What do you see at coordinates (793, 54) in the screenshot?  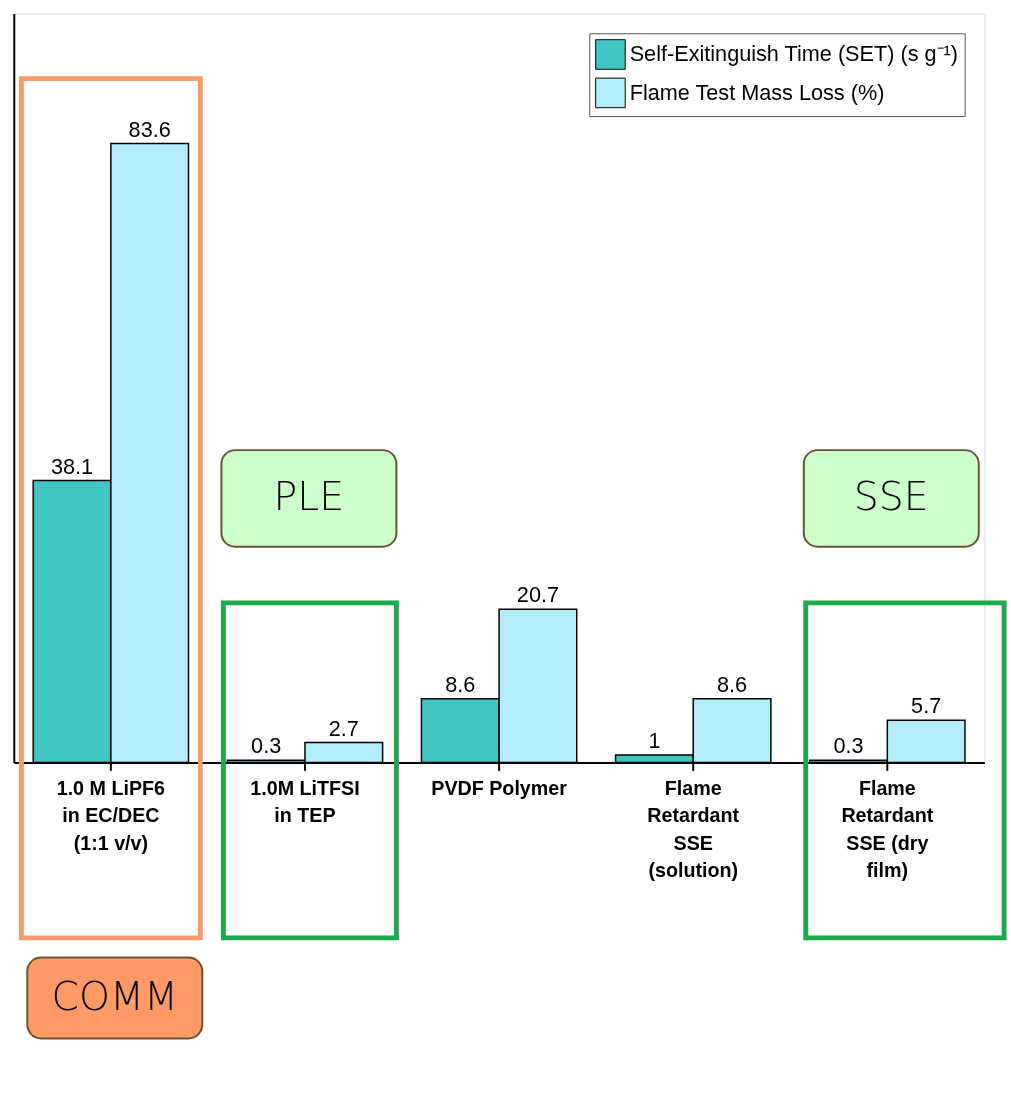 I see `legend-label: Self-Exitinguish Time (SET) (s g⁻¹)` at bounding box center [793, 54].